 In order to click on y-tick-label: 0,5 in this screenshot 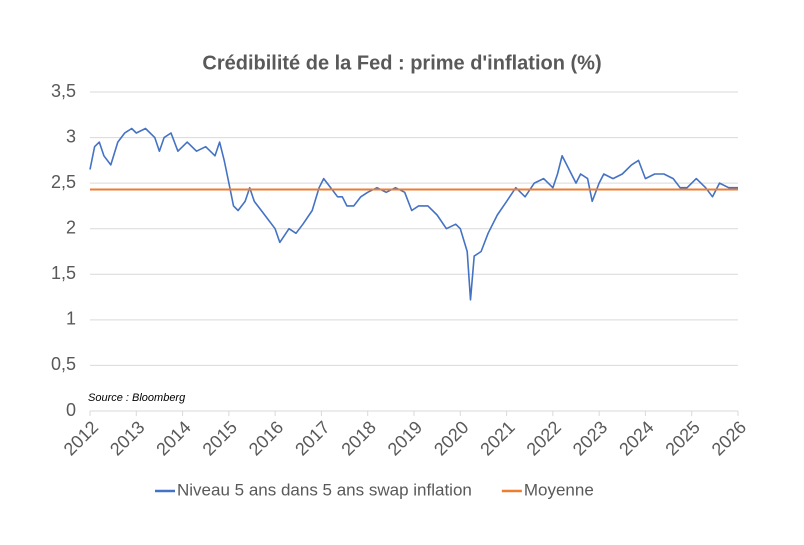, I will do `click(63, 364)`.